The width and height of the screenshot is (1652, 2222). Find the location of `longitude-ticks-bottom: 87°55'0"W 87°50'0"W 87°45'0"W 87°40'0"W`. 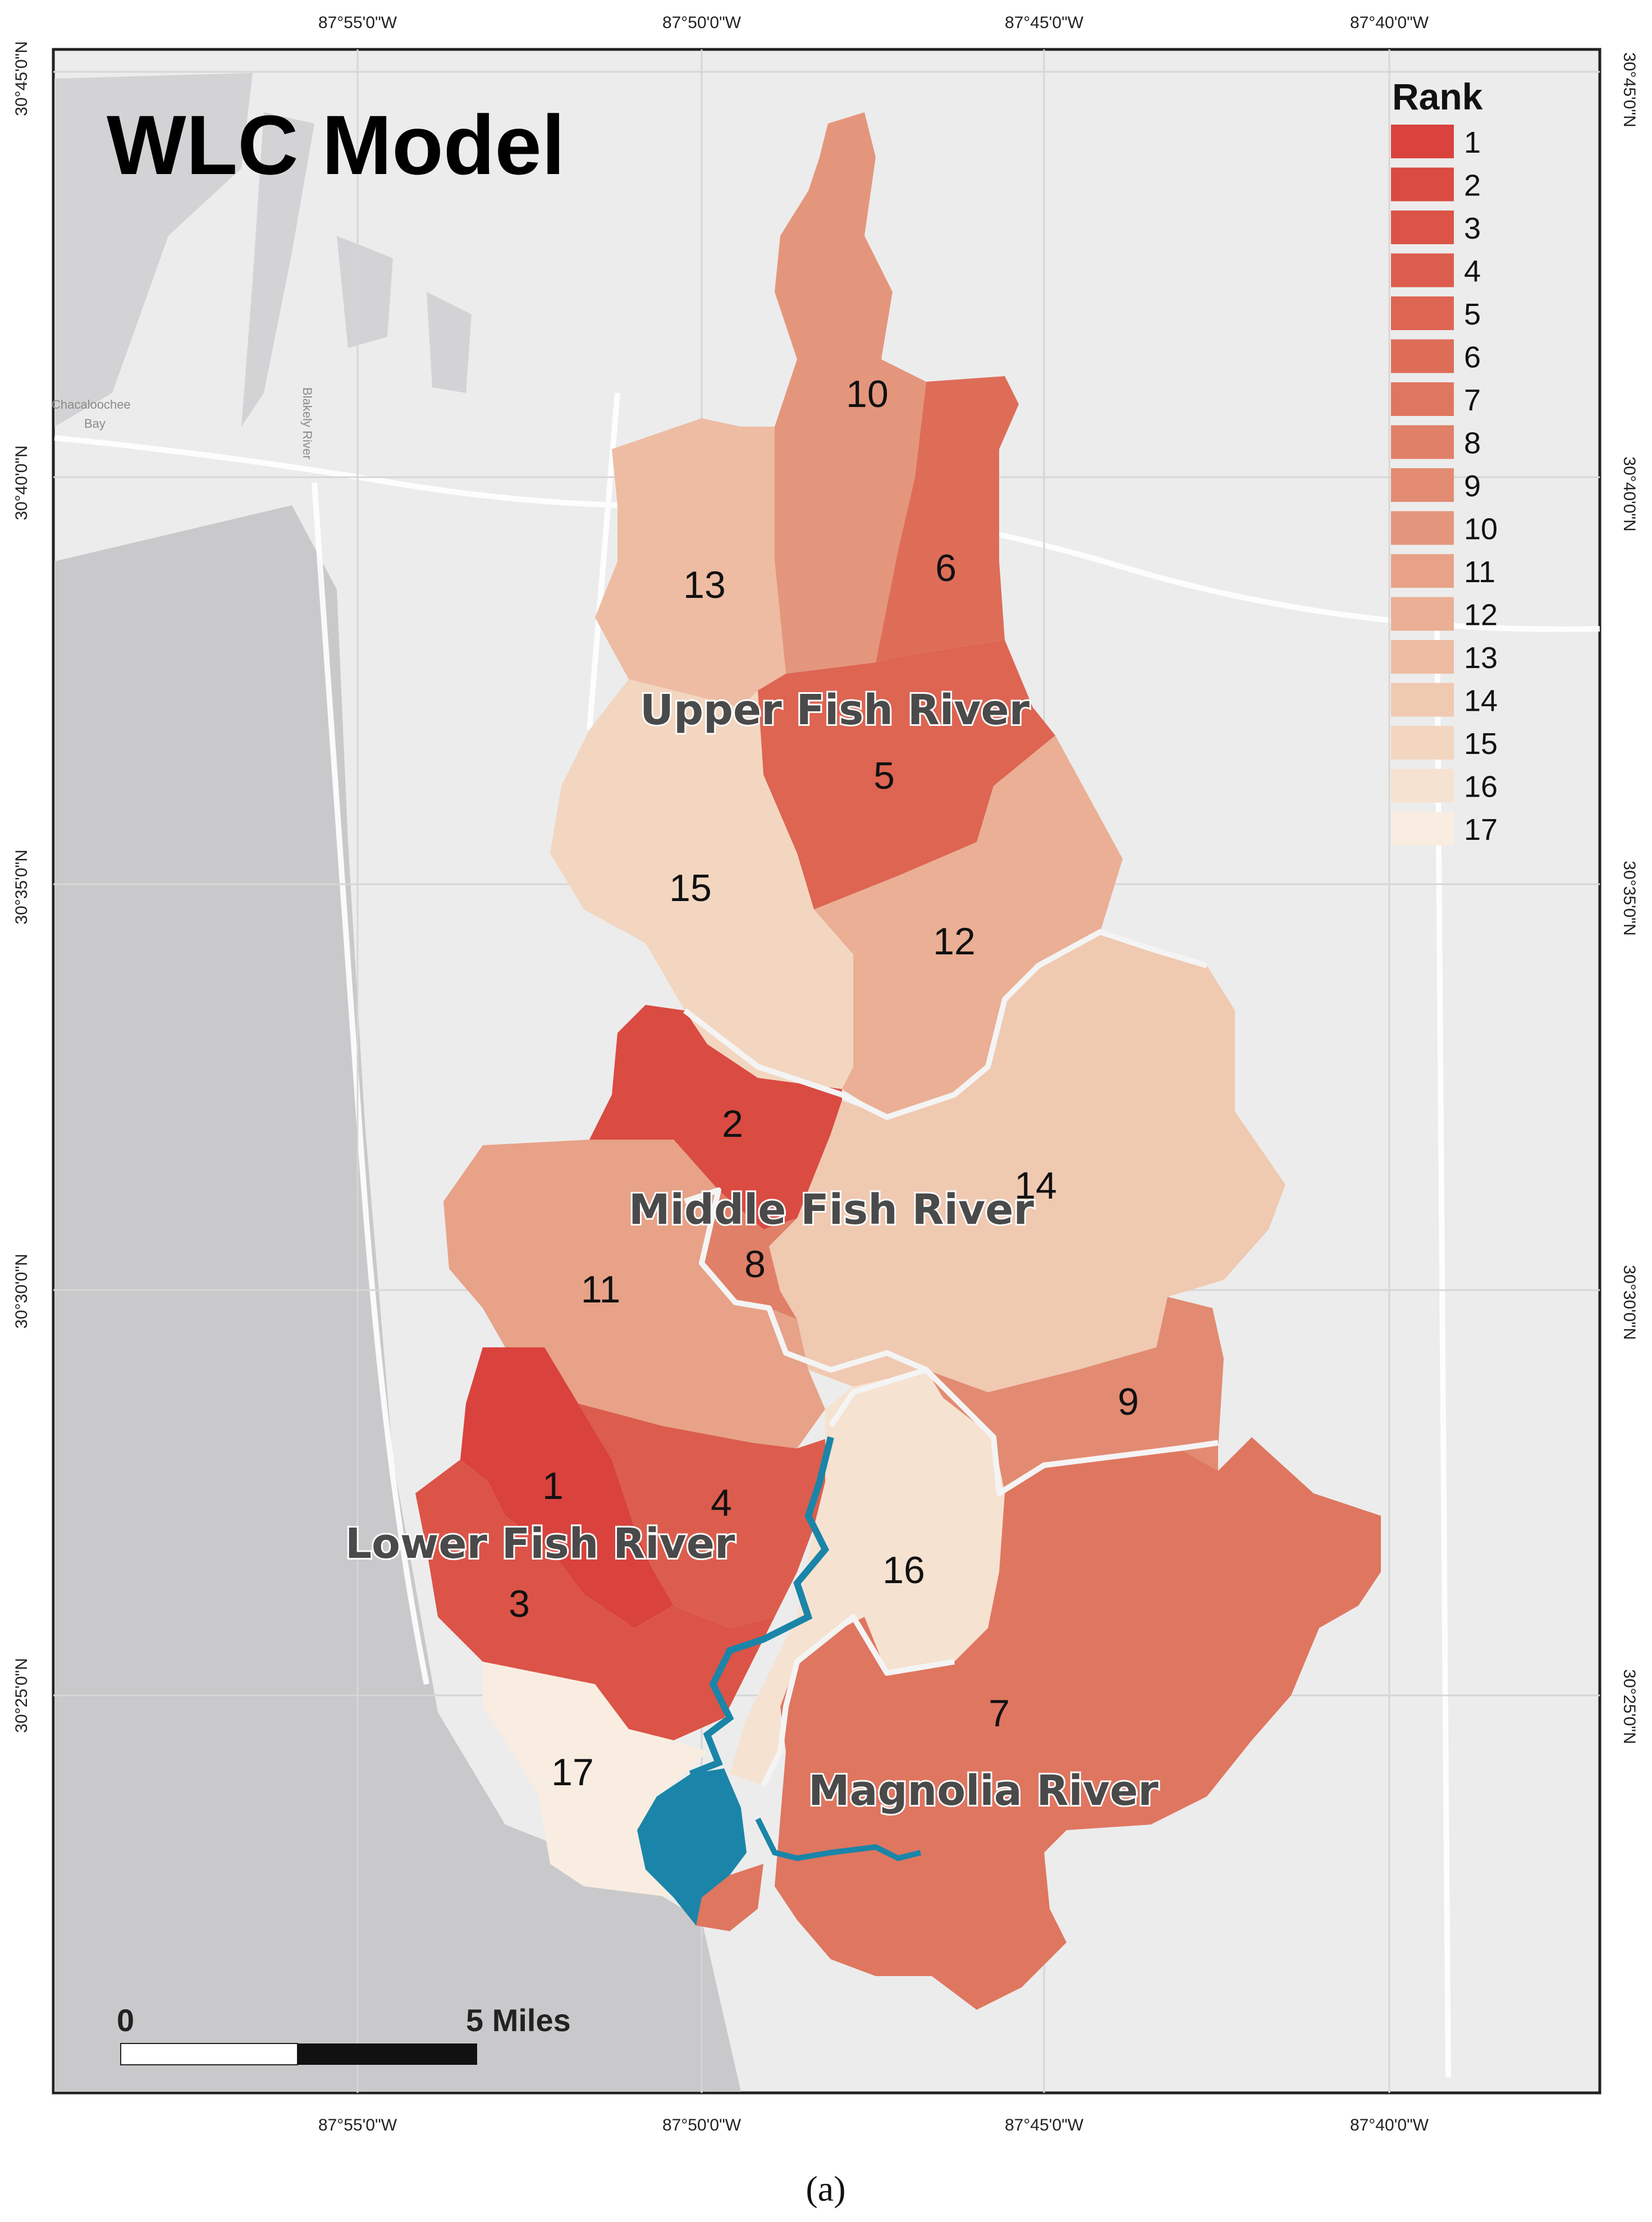

longitude-ticks-bottom: 87°55'0"W 87°50'0"W 87°45'0"W 87°40'0"W is located at coordinates (874, 2125).